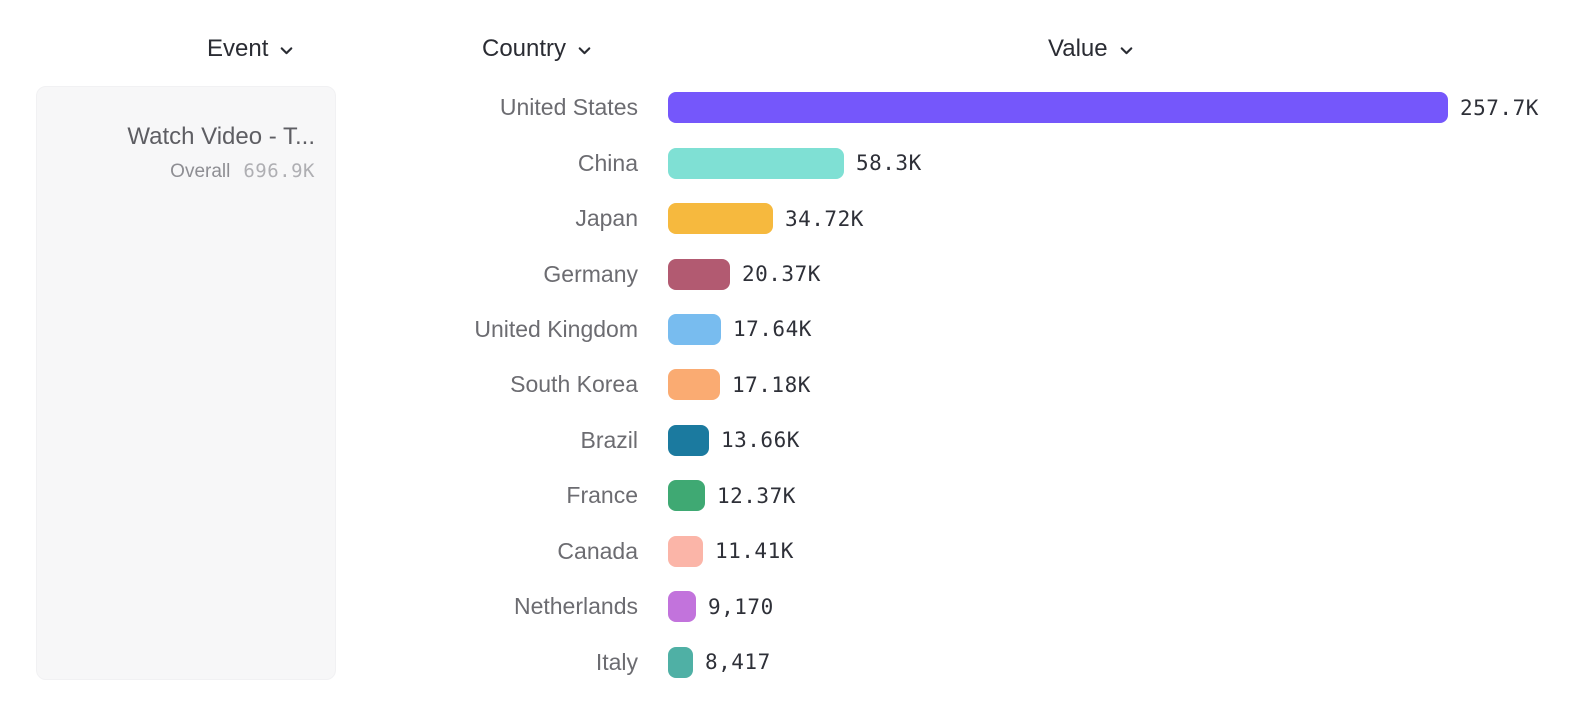 This screenshot has width=1584, height=712. I want to click on bar-value-label: 257.7K, so click(1499, 107).